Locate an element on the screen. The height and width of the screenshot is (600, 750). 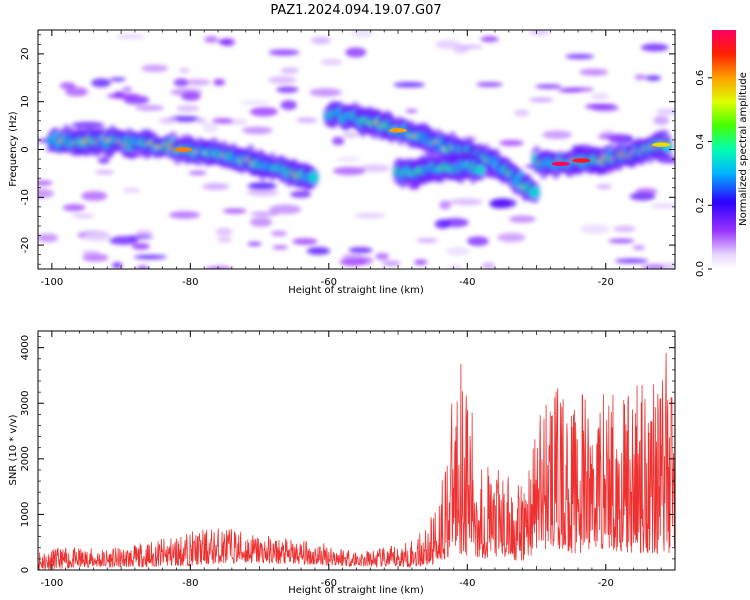
spectrogram-x-tick-label: -80 is located at coordinates (190, 282).